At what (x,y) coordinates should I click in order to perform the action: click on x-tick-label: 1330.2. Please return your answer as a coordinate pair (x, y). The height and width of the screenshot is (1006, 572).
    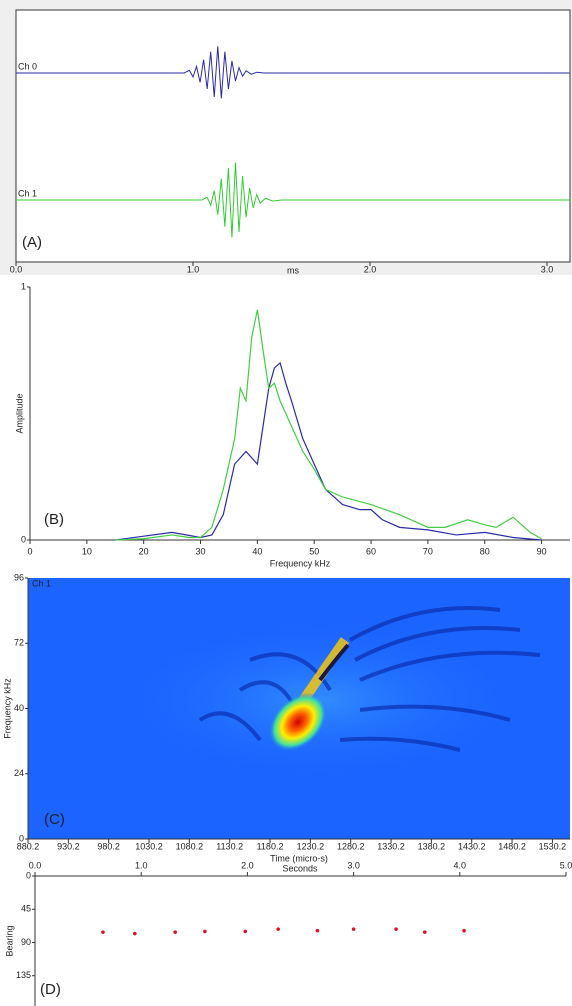
    Looking at the image, I should click on (391, 846).